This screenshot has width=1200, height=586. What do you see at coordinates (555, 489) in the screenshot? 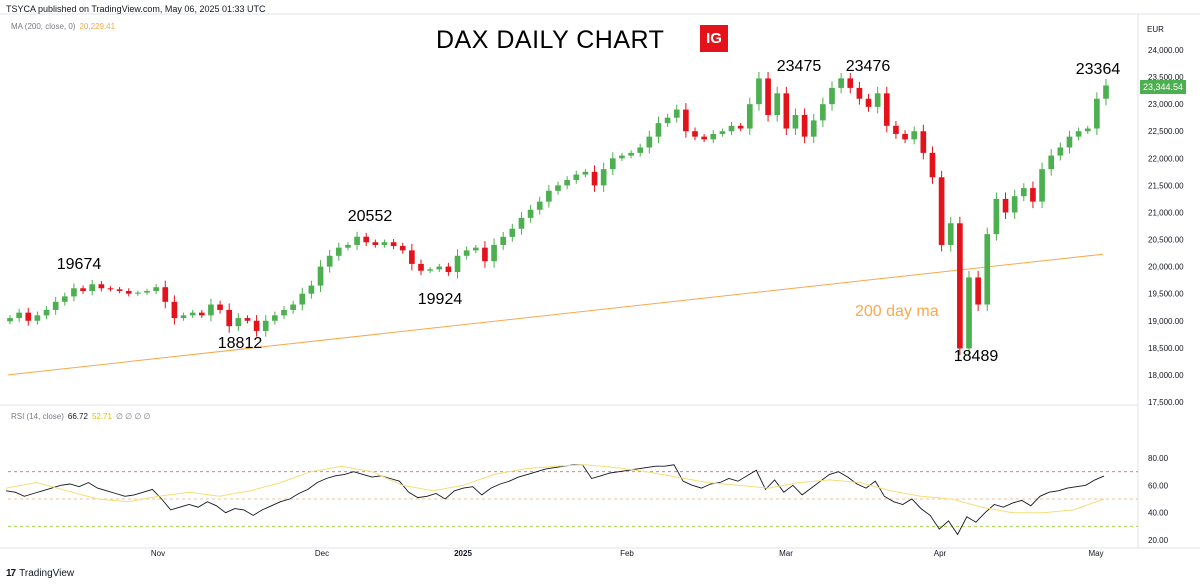
I see `rsi-sma-line` at bounding box center [555, 489].